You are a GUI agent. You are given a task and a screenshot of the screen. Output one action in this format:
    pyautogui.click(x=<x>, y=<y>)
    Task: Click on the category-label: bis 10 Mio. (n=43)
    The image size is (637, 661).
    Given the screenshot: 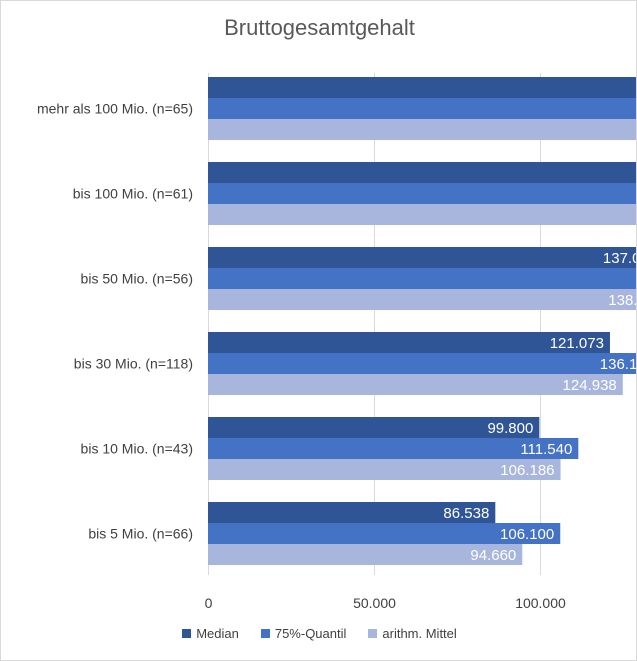 What is the action you would take?
    pyautogui.click(x=137, y=449)
    